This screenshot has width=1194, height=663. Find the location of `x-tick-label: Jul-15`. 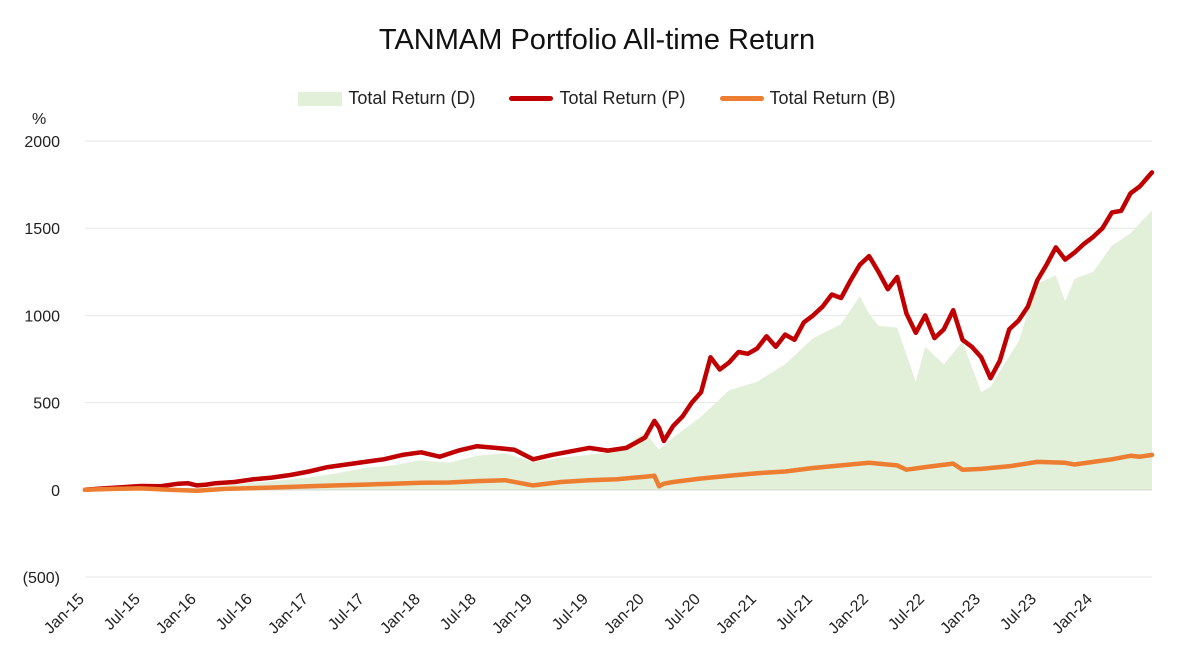

x-tick-label: Jul-15 is located at coordinates (122, 612).